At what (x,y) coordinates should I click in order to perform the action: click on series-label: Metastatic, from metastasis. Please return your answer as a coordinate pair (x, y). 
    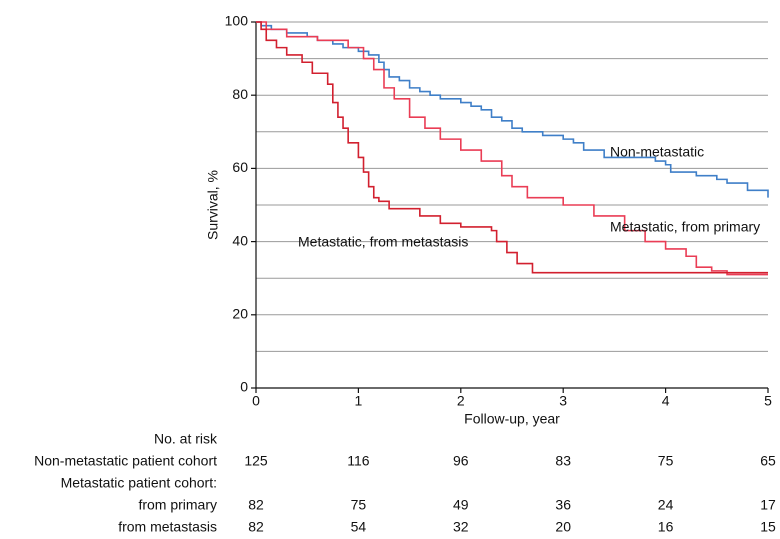
    Looking at the image, I should click on (383, 242).